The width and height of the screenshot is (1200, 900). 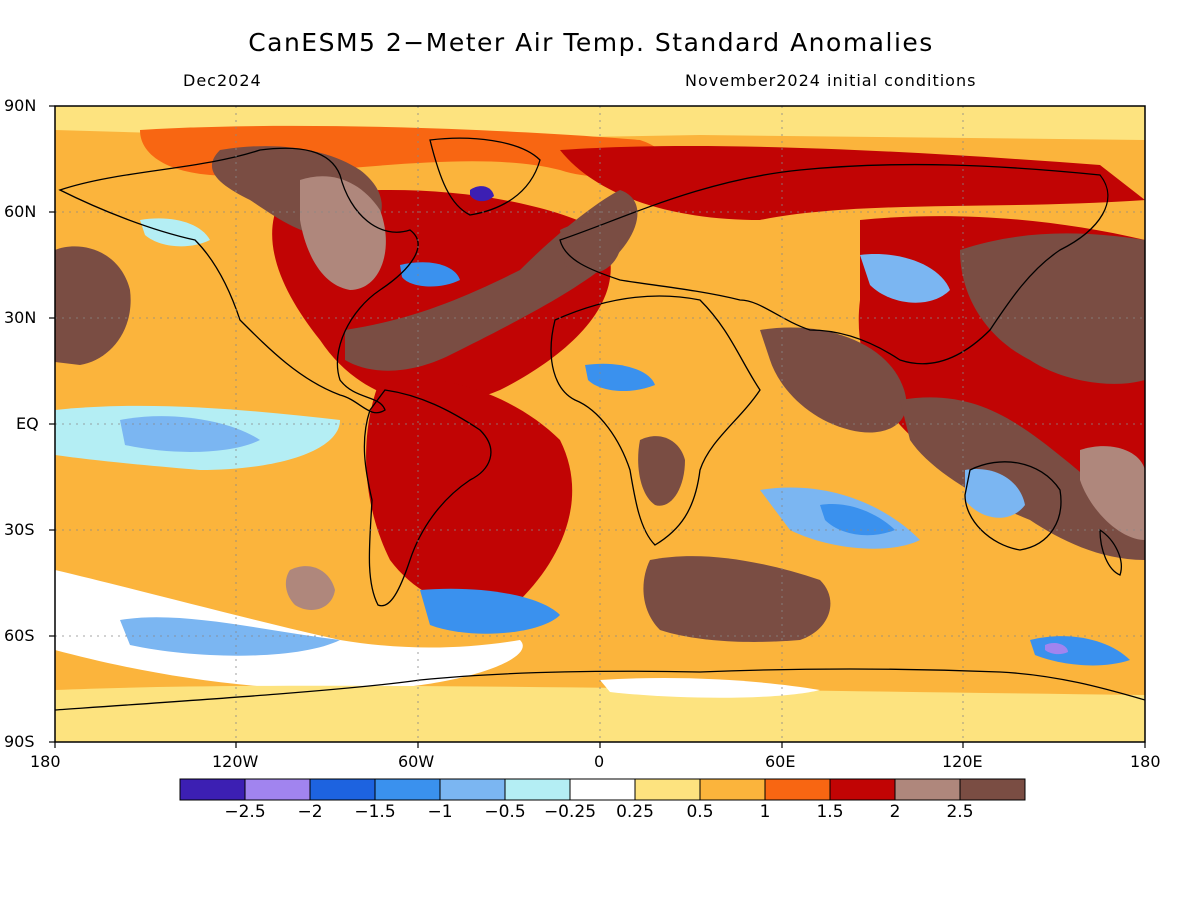 What do you see at coordinates (416, 761) in the screenshot?
I see `lon-label-60w: 60W` at bounding box center [416, 761].